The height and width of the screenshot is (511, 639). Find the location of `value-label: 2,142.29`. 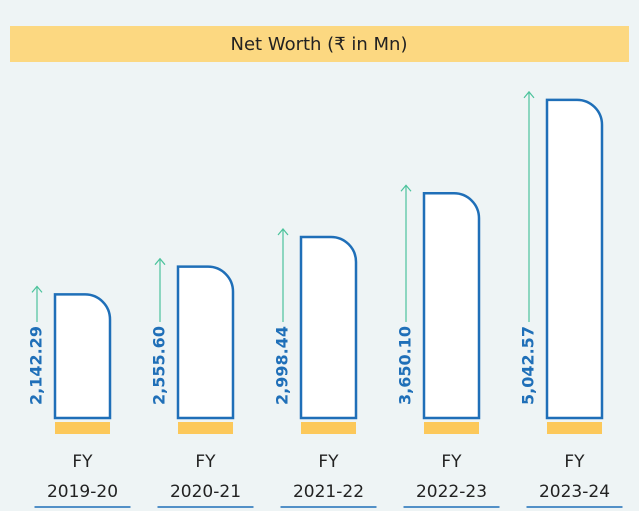

value-label: 2,142.29 is located at coordinates (36, 365).